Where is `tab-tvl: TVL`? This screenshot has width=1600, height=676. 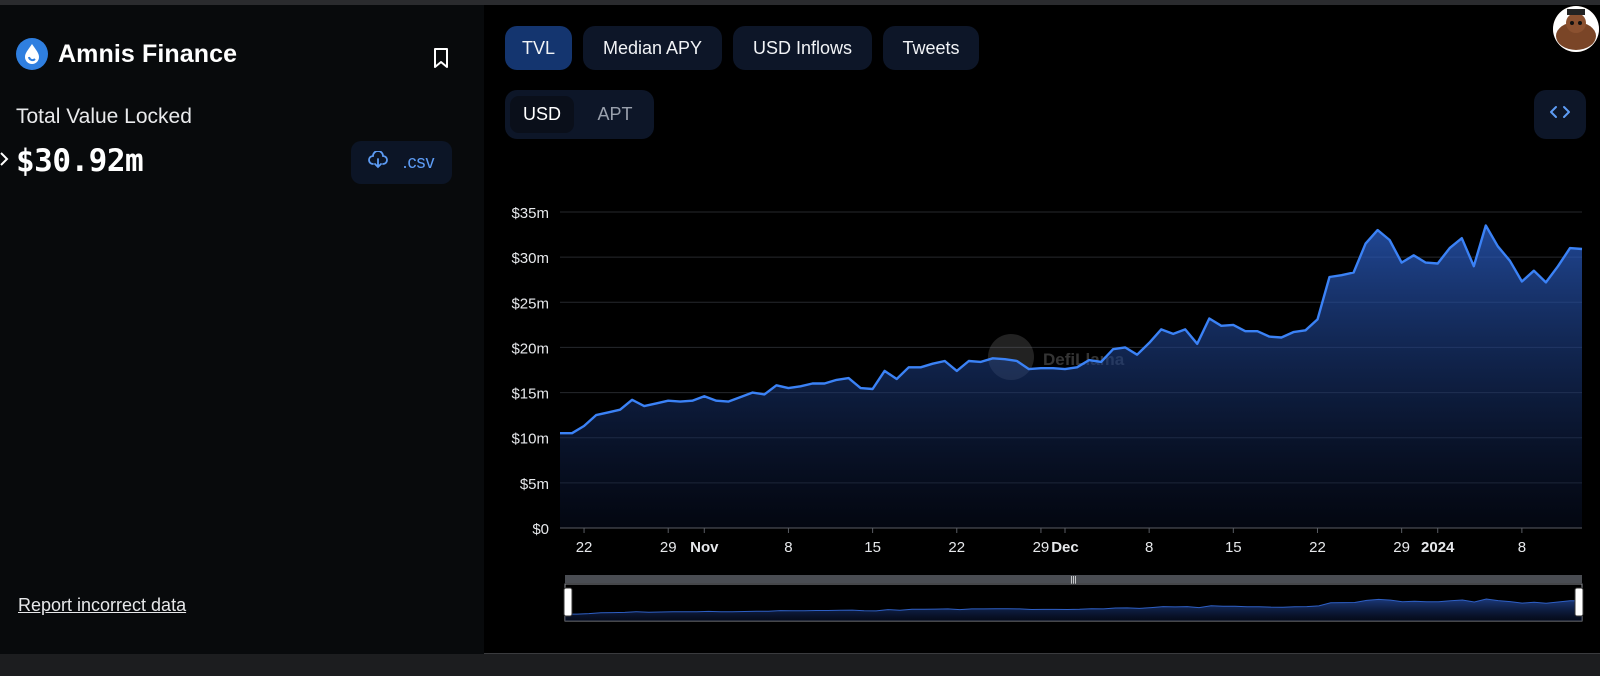
tab-tvl: TVL is located at coordinates (538, 48).